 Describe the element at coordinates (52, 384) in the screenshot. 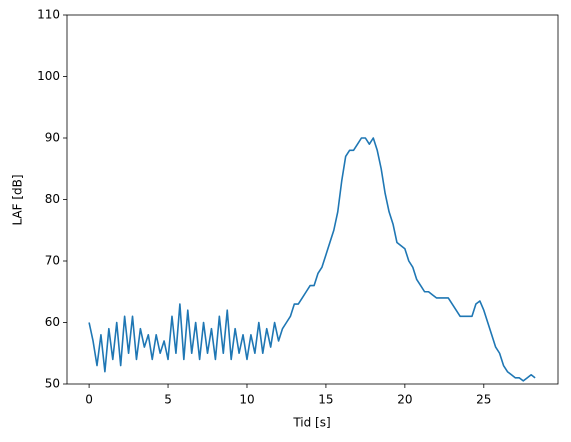

I see `y-tick-label: 50` at that location.